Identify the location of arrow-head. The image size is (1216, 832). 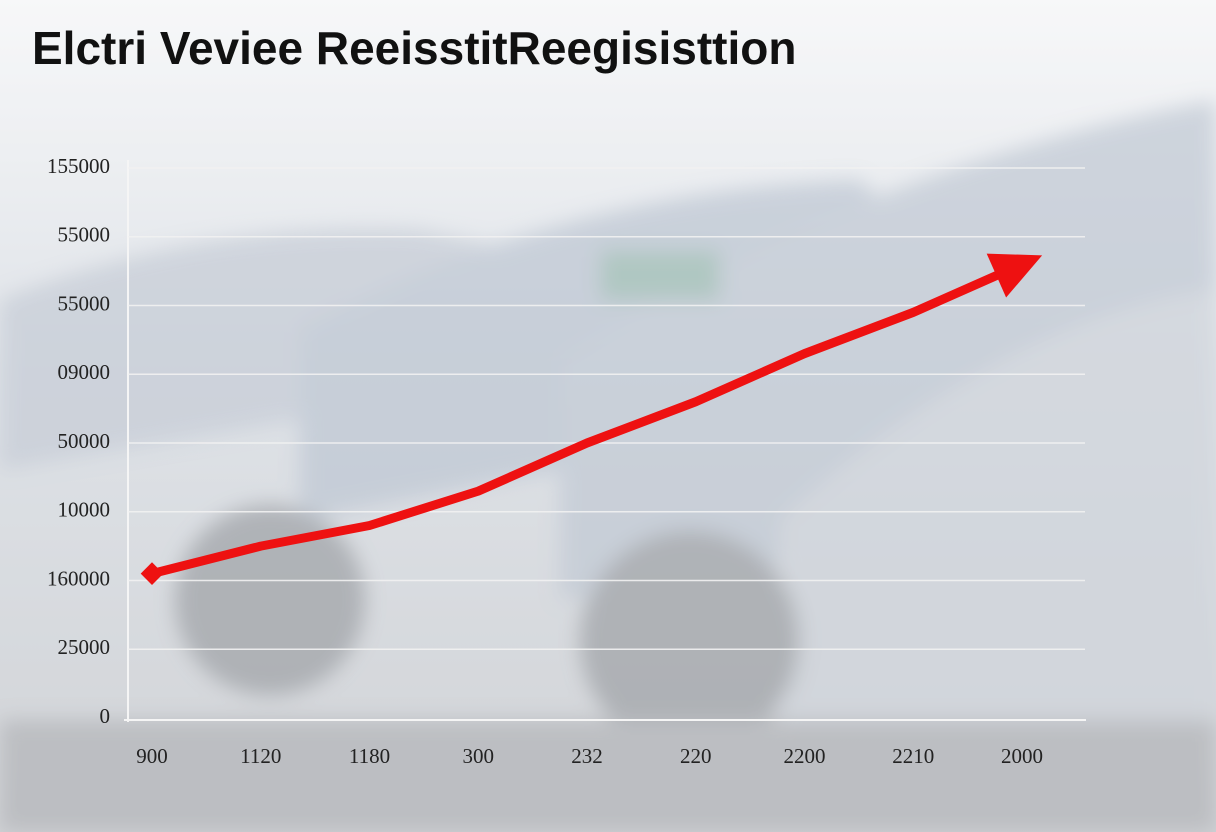
(1014, 275).